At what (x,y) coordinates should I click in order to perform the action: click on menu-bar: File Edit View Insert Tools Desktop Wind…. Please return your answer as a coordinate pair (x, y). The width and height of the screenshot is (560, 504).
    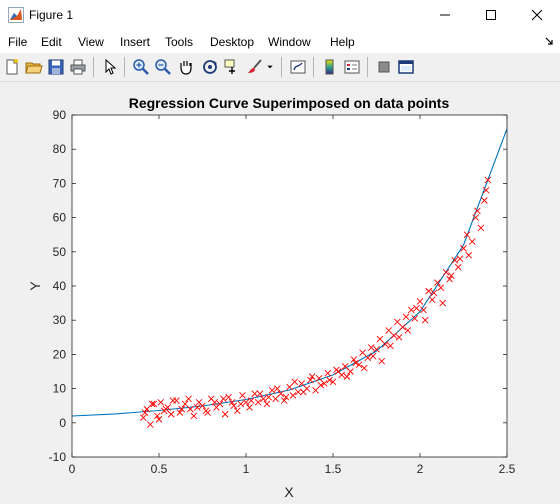
    Looking at the image, I should click on (280, 41).